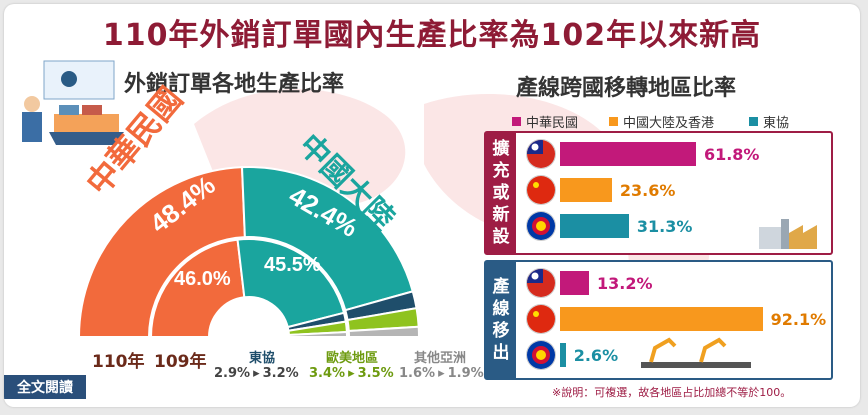 The width and height of the screenshot is (868, 415). I want to click on factory-icon, so click(788, 234).